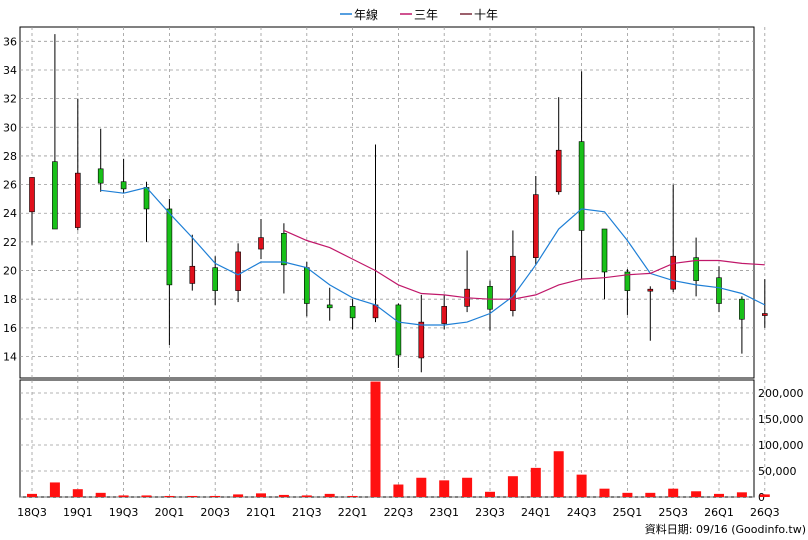 Image resolution: width=808 pixels, height=540 pixels. I want to click on x-tick-label: 25Q3, so click(673, 512).